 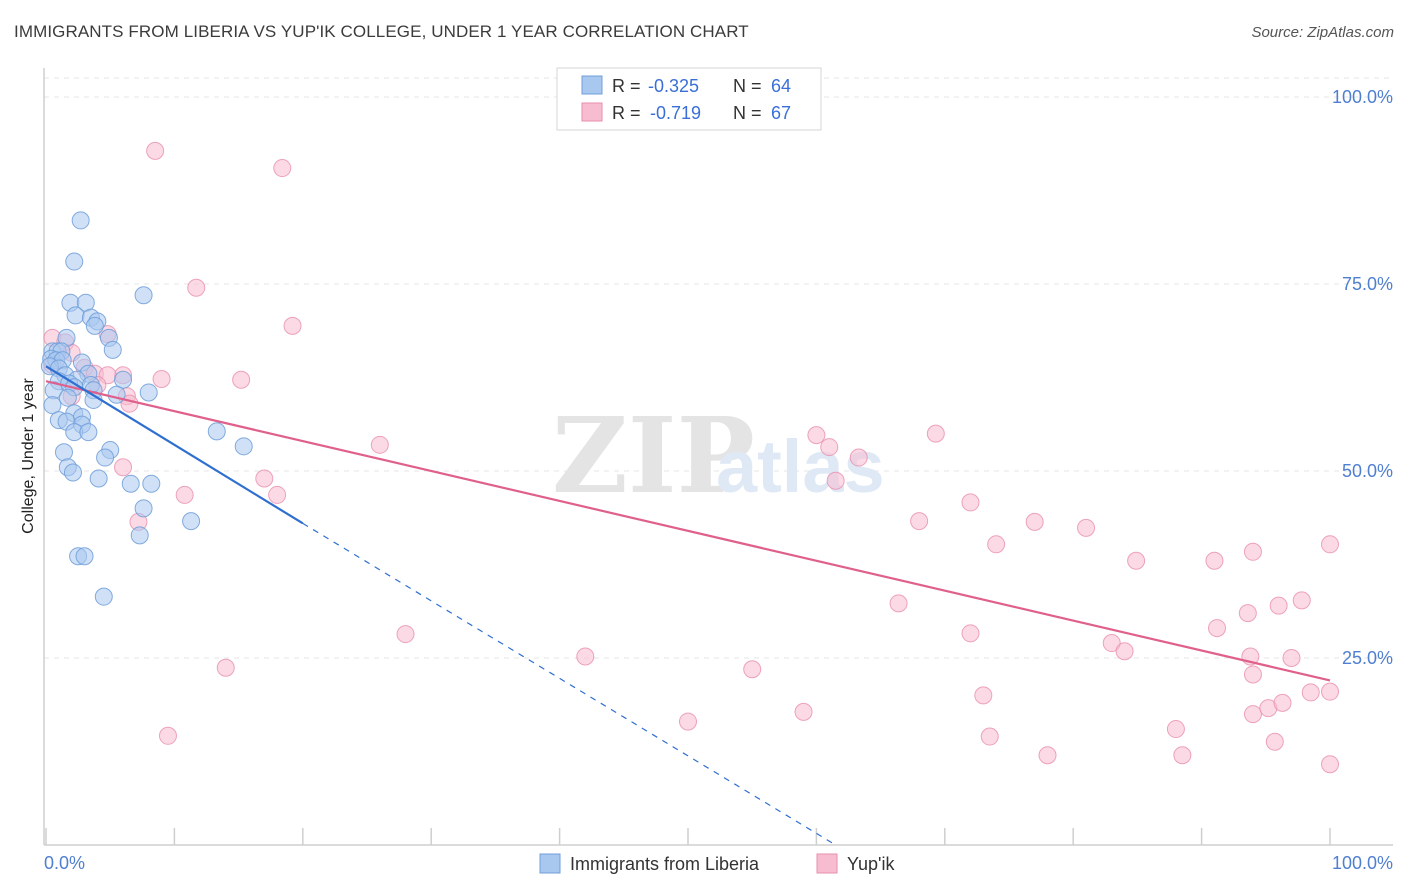 I want to click on liberia-trend-extension, so click(x=569, y=684).